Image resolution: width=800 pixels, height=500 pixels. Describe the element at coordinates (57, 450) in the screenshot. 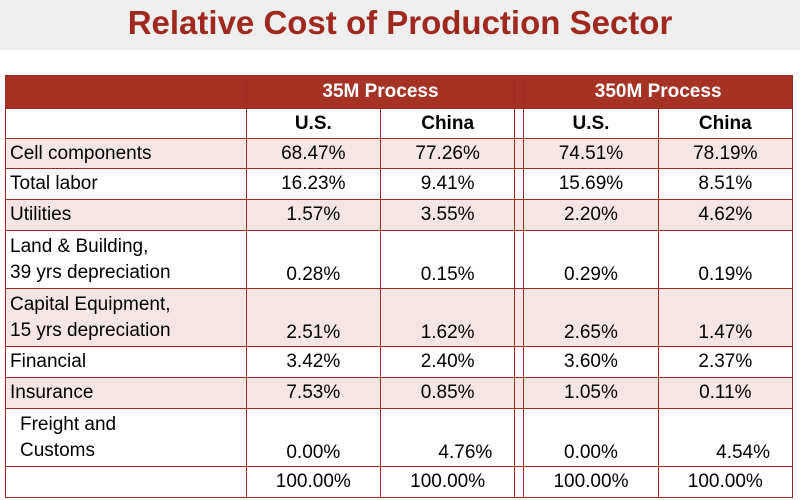

I see `row-label-line-2: Customs` at that location.